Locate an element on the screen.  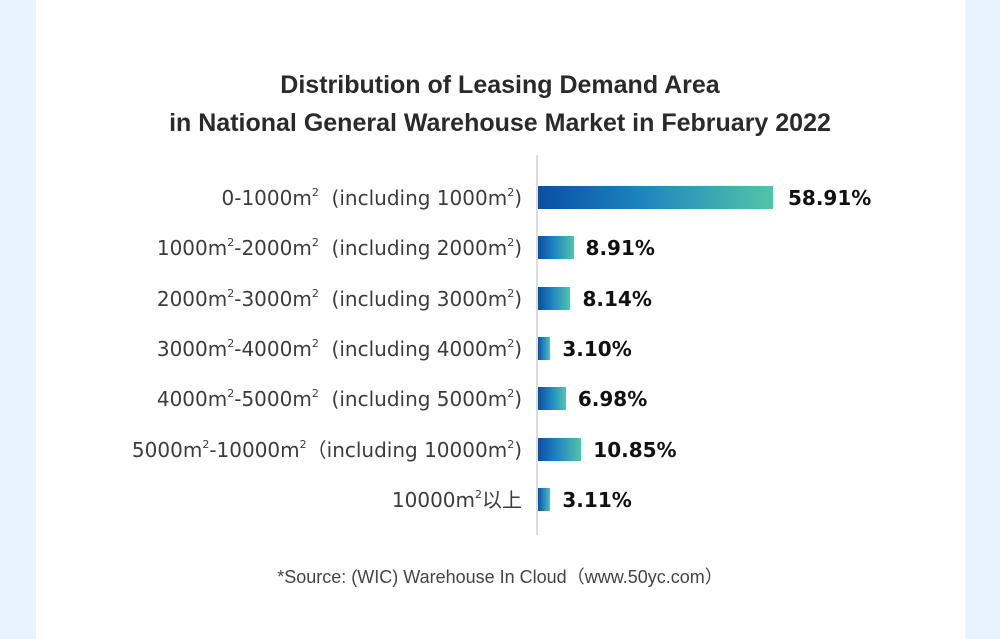
category-text: -4000m is located at coordinates (273, 349).